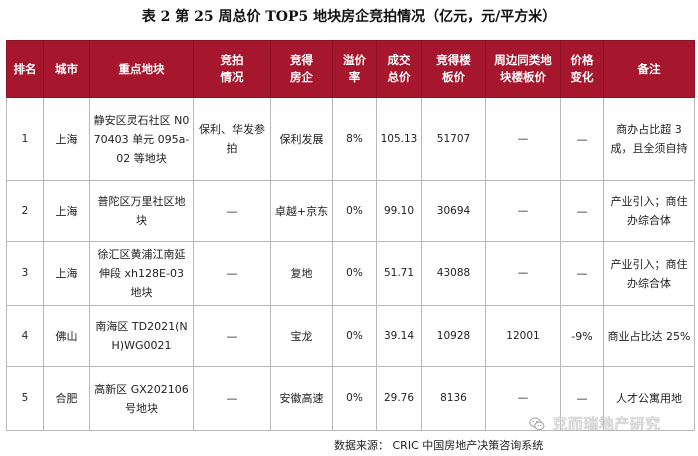 The width and height of the screenshot is (698, 456). What do you see at coordinates (25, 69) in the screenshot?
I see `header-rank: 排名` at bounding box center [25, 69].